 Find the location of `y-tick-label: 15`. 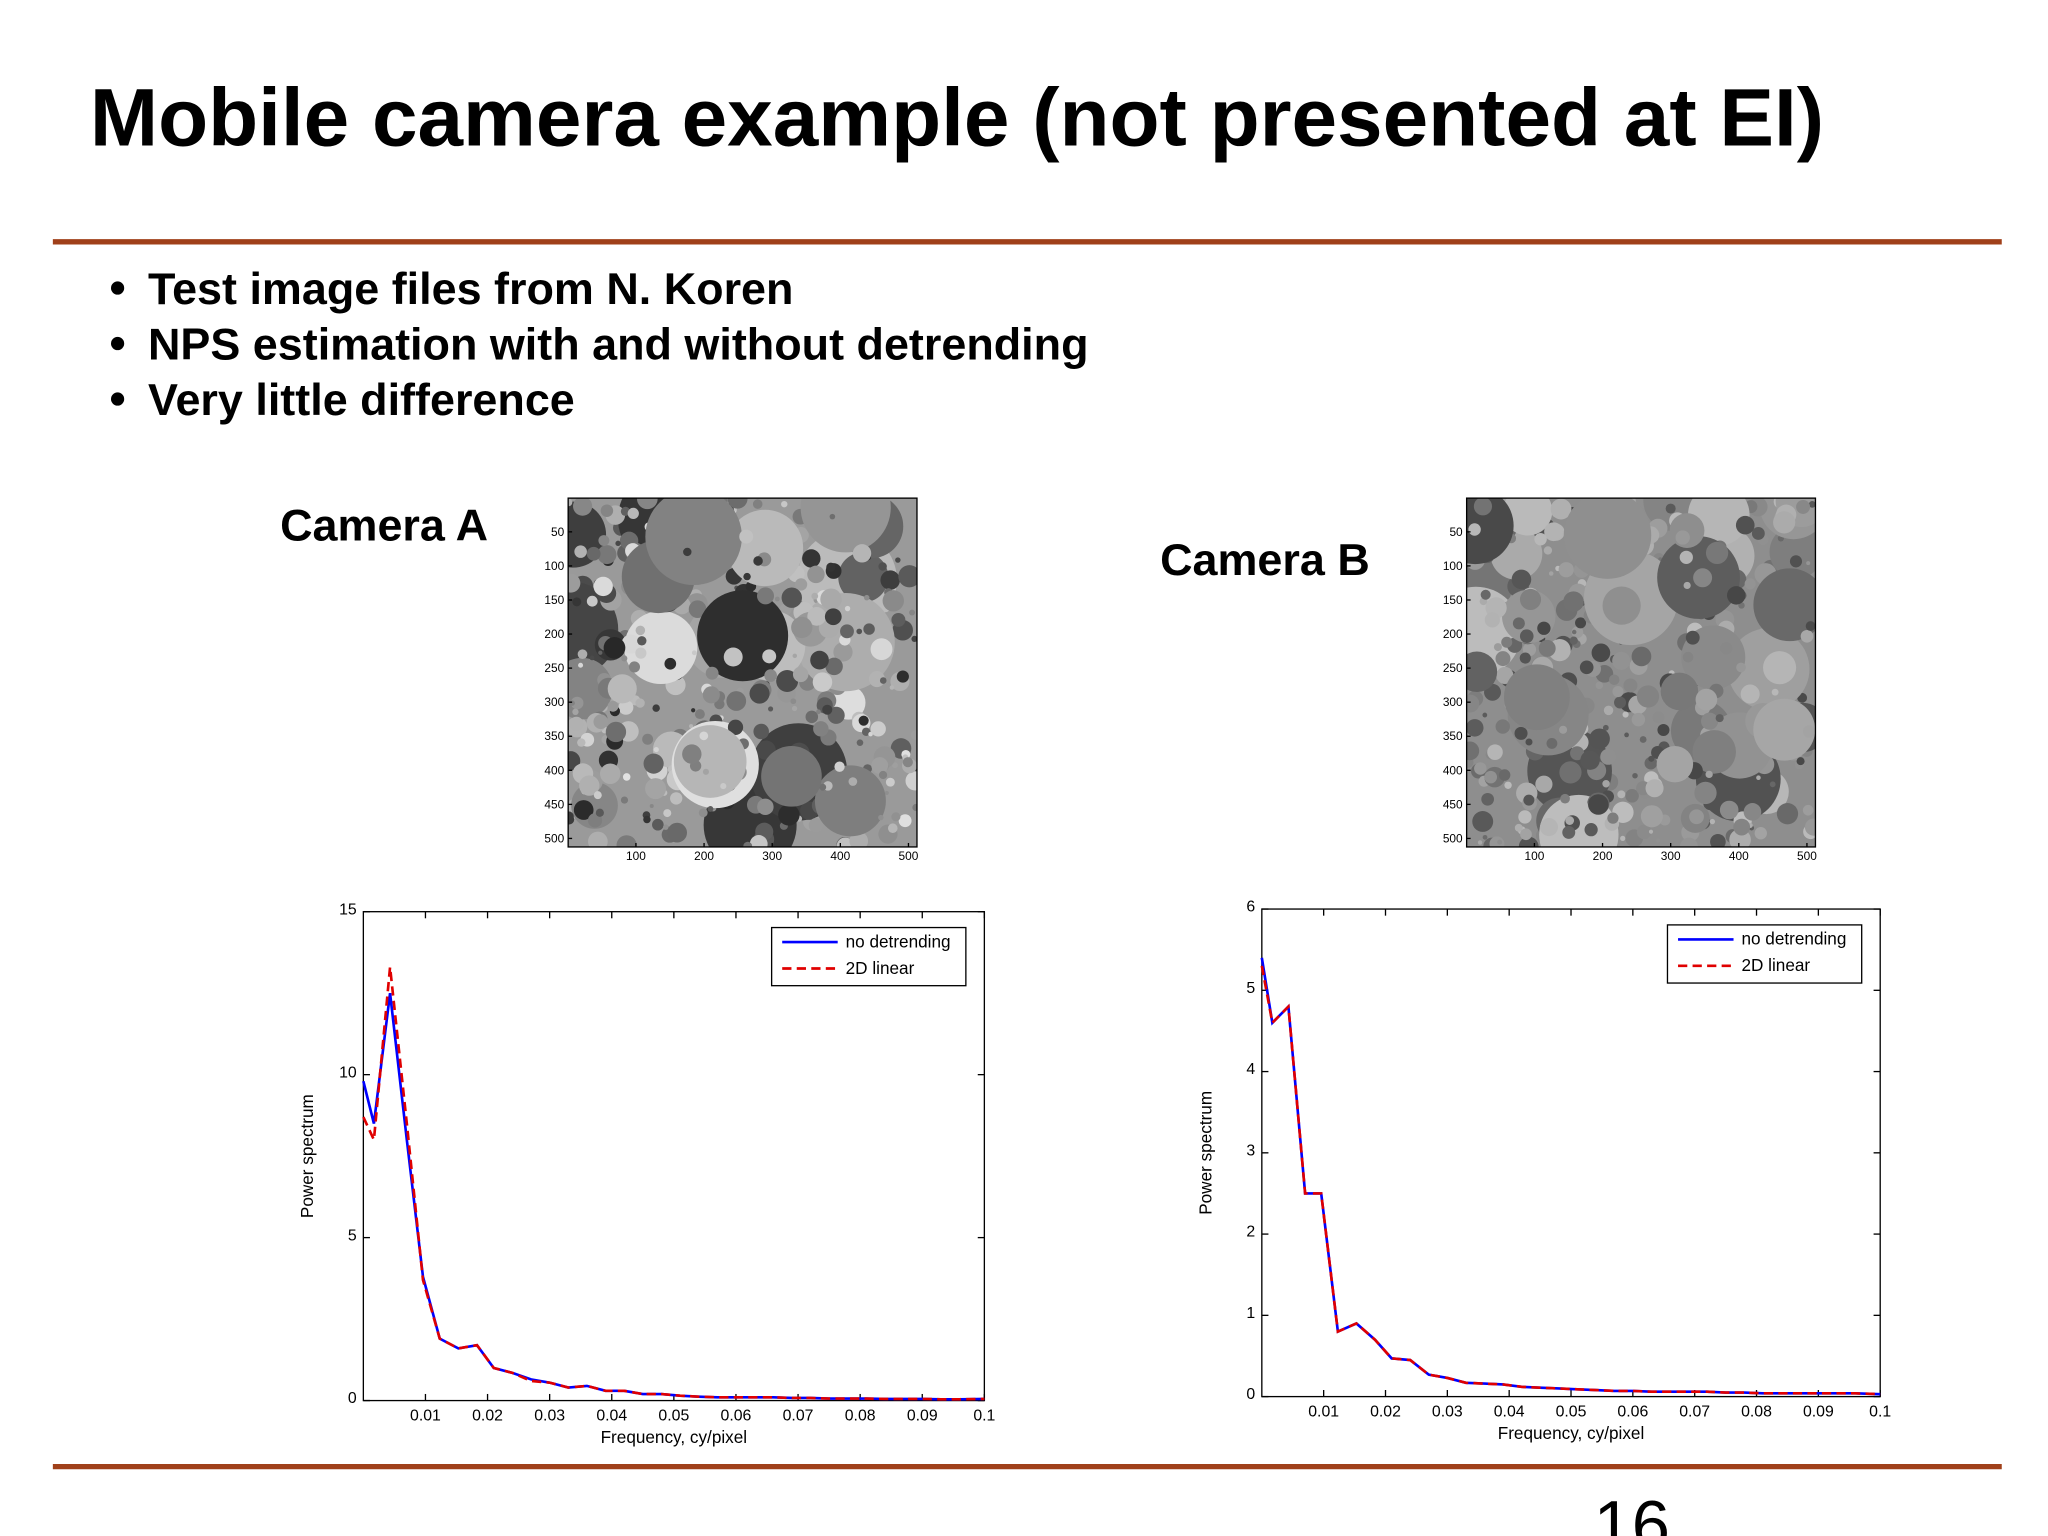

y-tick-label: 15 is located at coordinates (348, 909).